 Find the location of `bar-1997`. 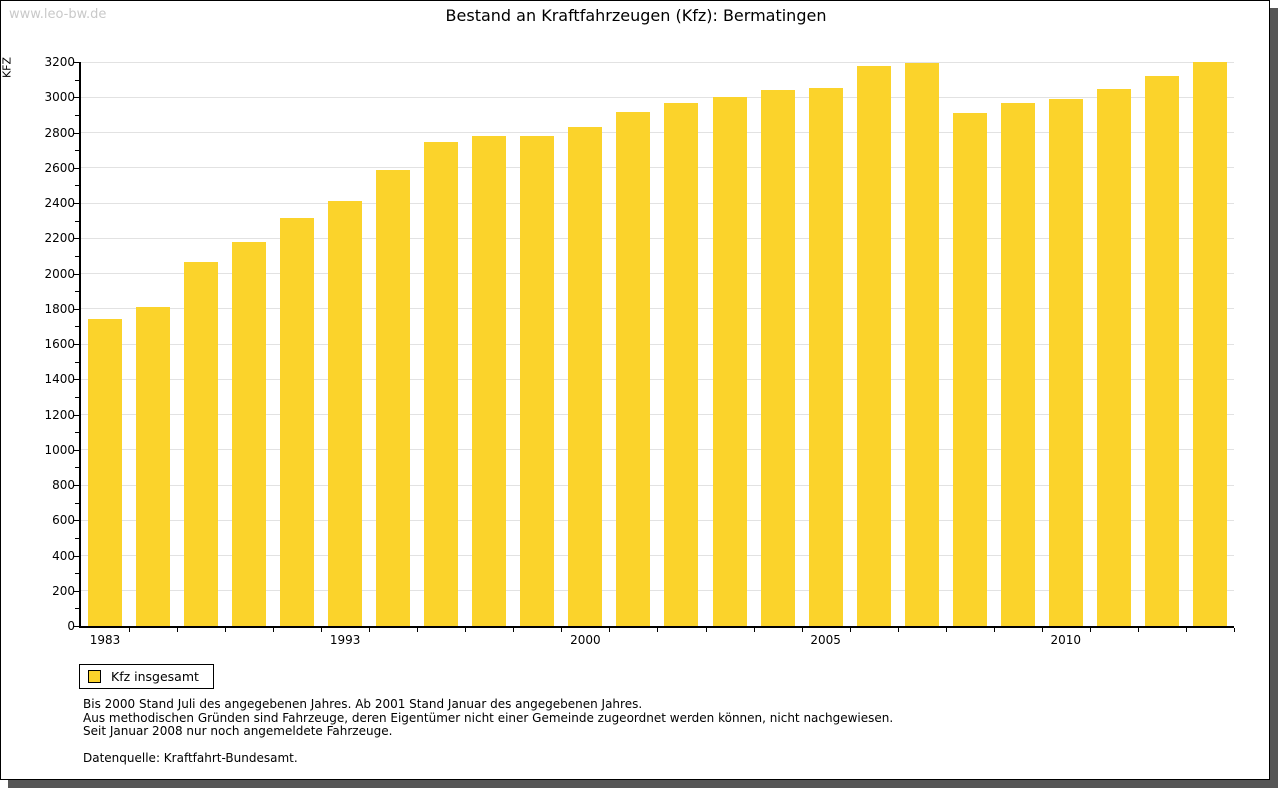

bar-1997 is located at coordinates (441, 384).